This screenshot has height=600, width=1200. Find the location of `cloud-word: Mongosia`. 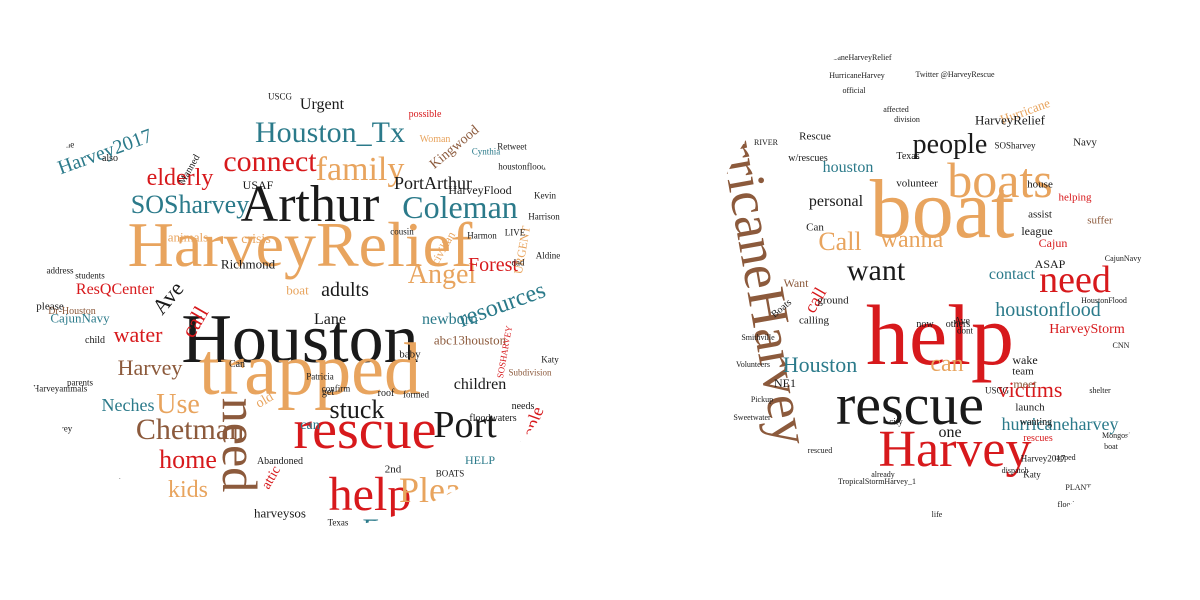

cloud-word: Mongosia is located at coordinates (1118, 435).